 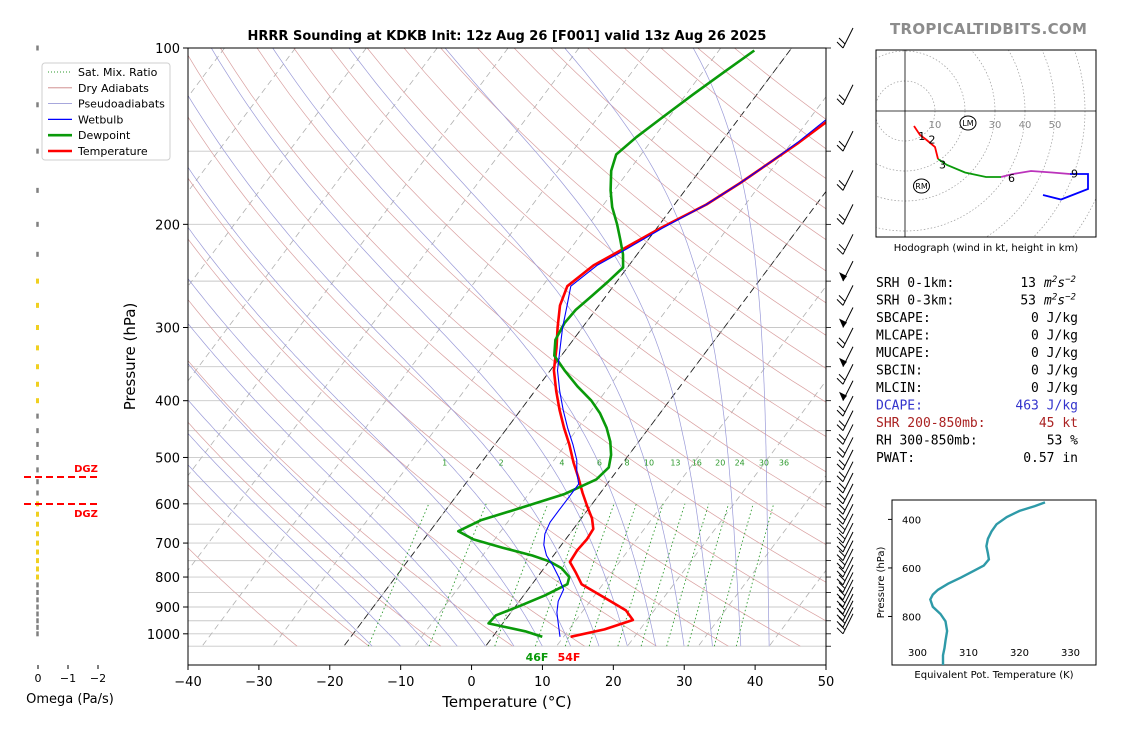 What do you see at coordinates (86, 469) in the screenshot?
I see `dgz-label-top: DGZ` at bounding box center [86, 469].